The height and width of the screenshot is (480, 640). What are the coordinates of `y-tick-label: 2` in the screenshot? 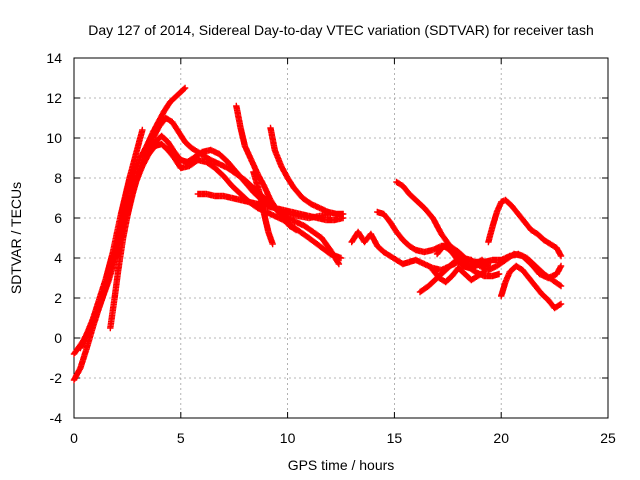 It's located at (58, 298).